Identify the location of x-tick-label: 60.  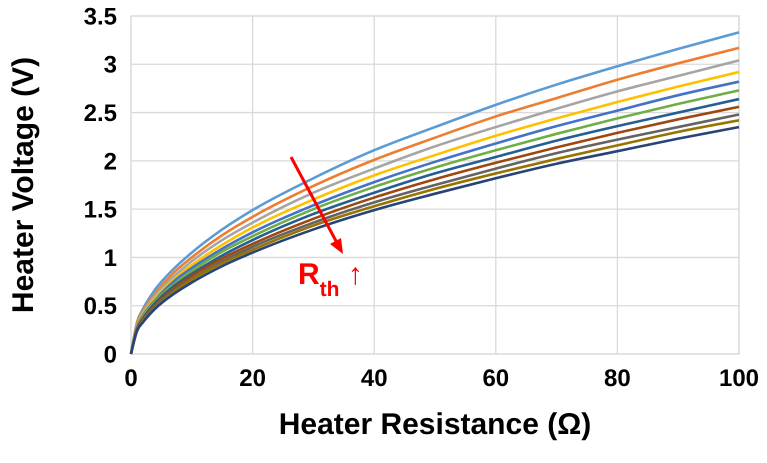
(496, 378).